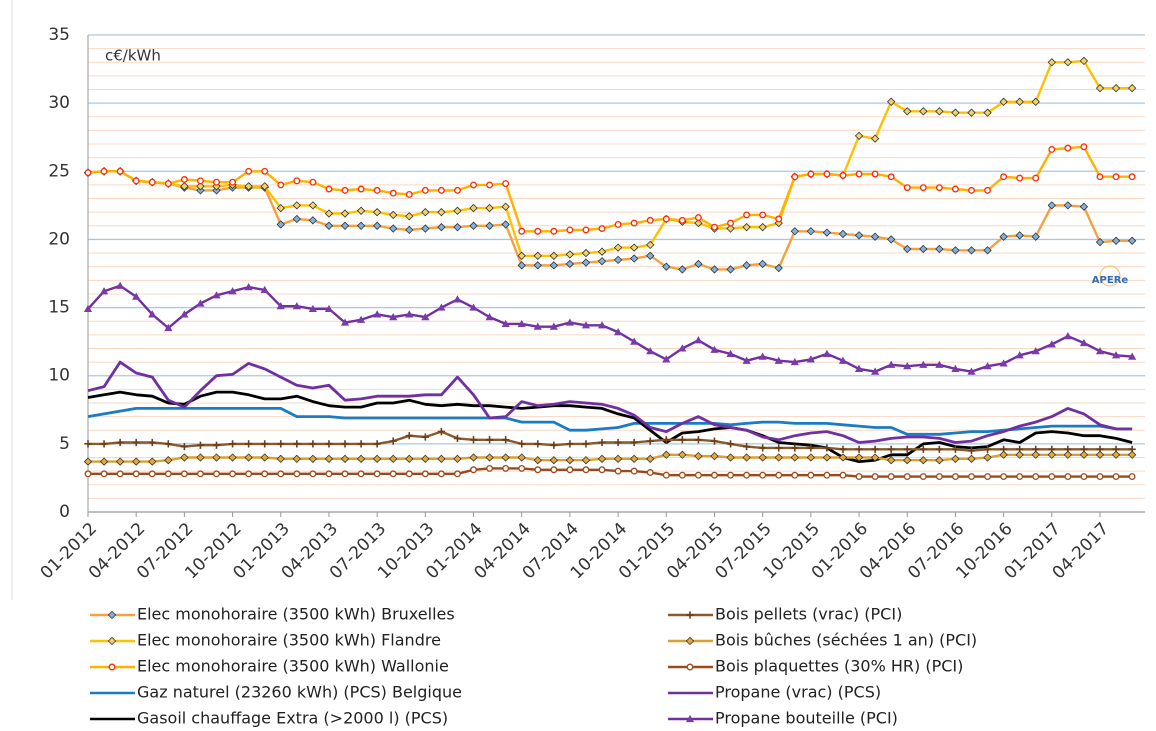 The height and width of the screenshot is (731, 1156). I want to click on series, so click(610, 328).